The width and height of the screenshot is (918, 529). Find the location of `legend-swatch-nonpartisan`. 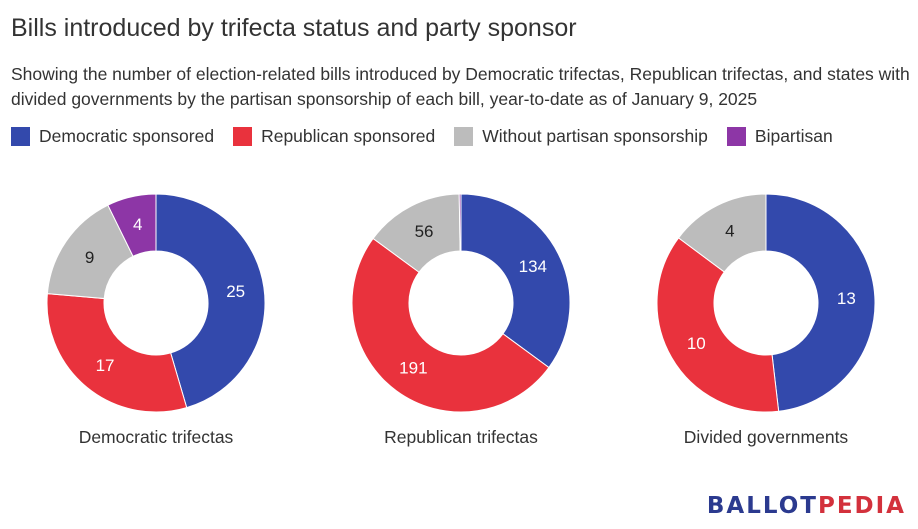

legend-swatch-nonpartisan is located at coordinates (464, 136).